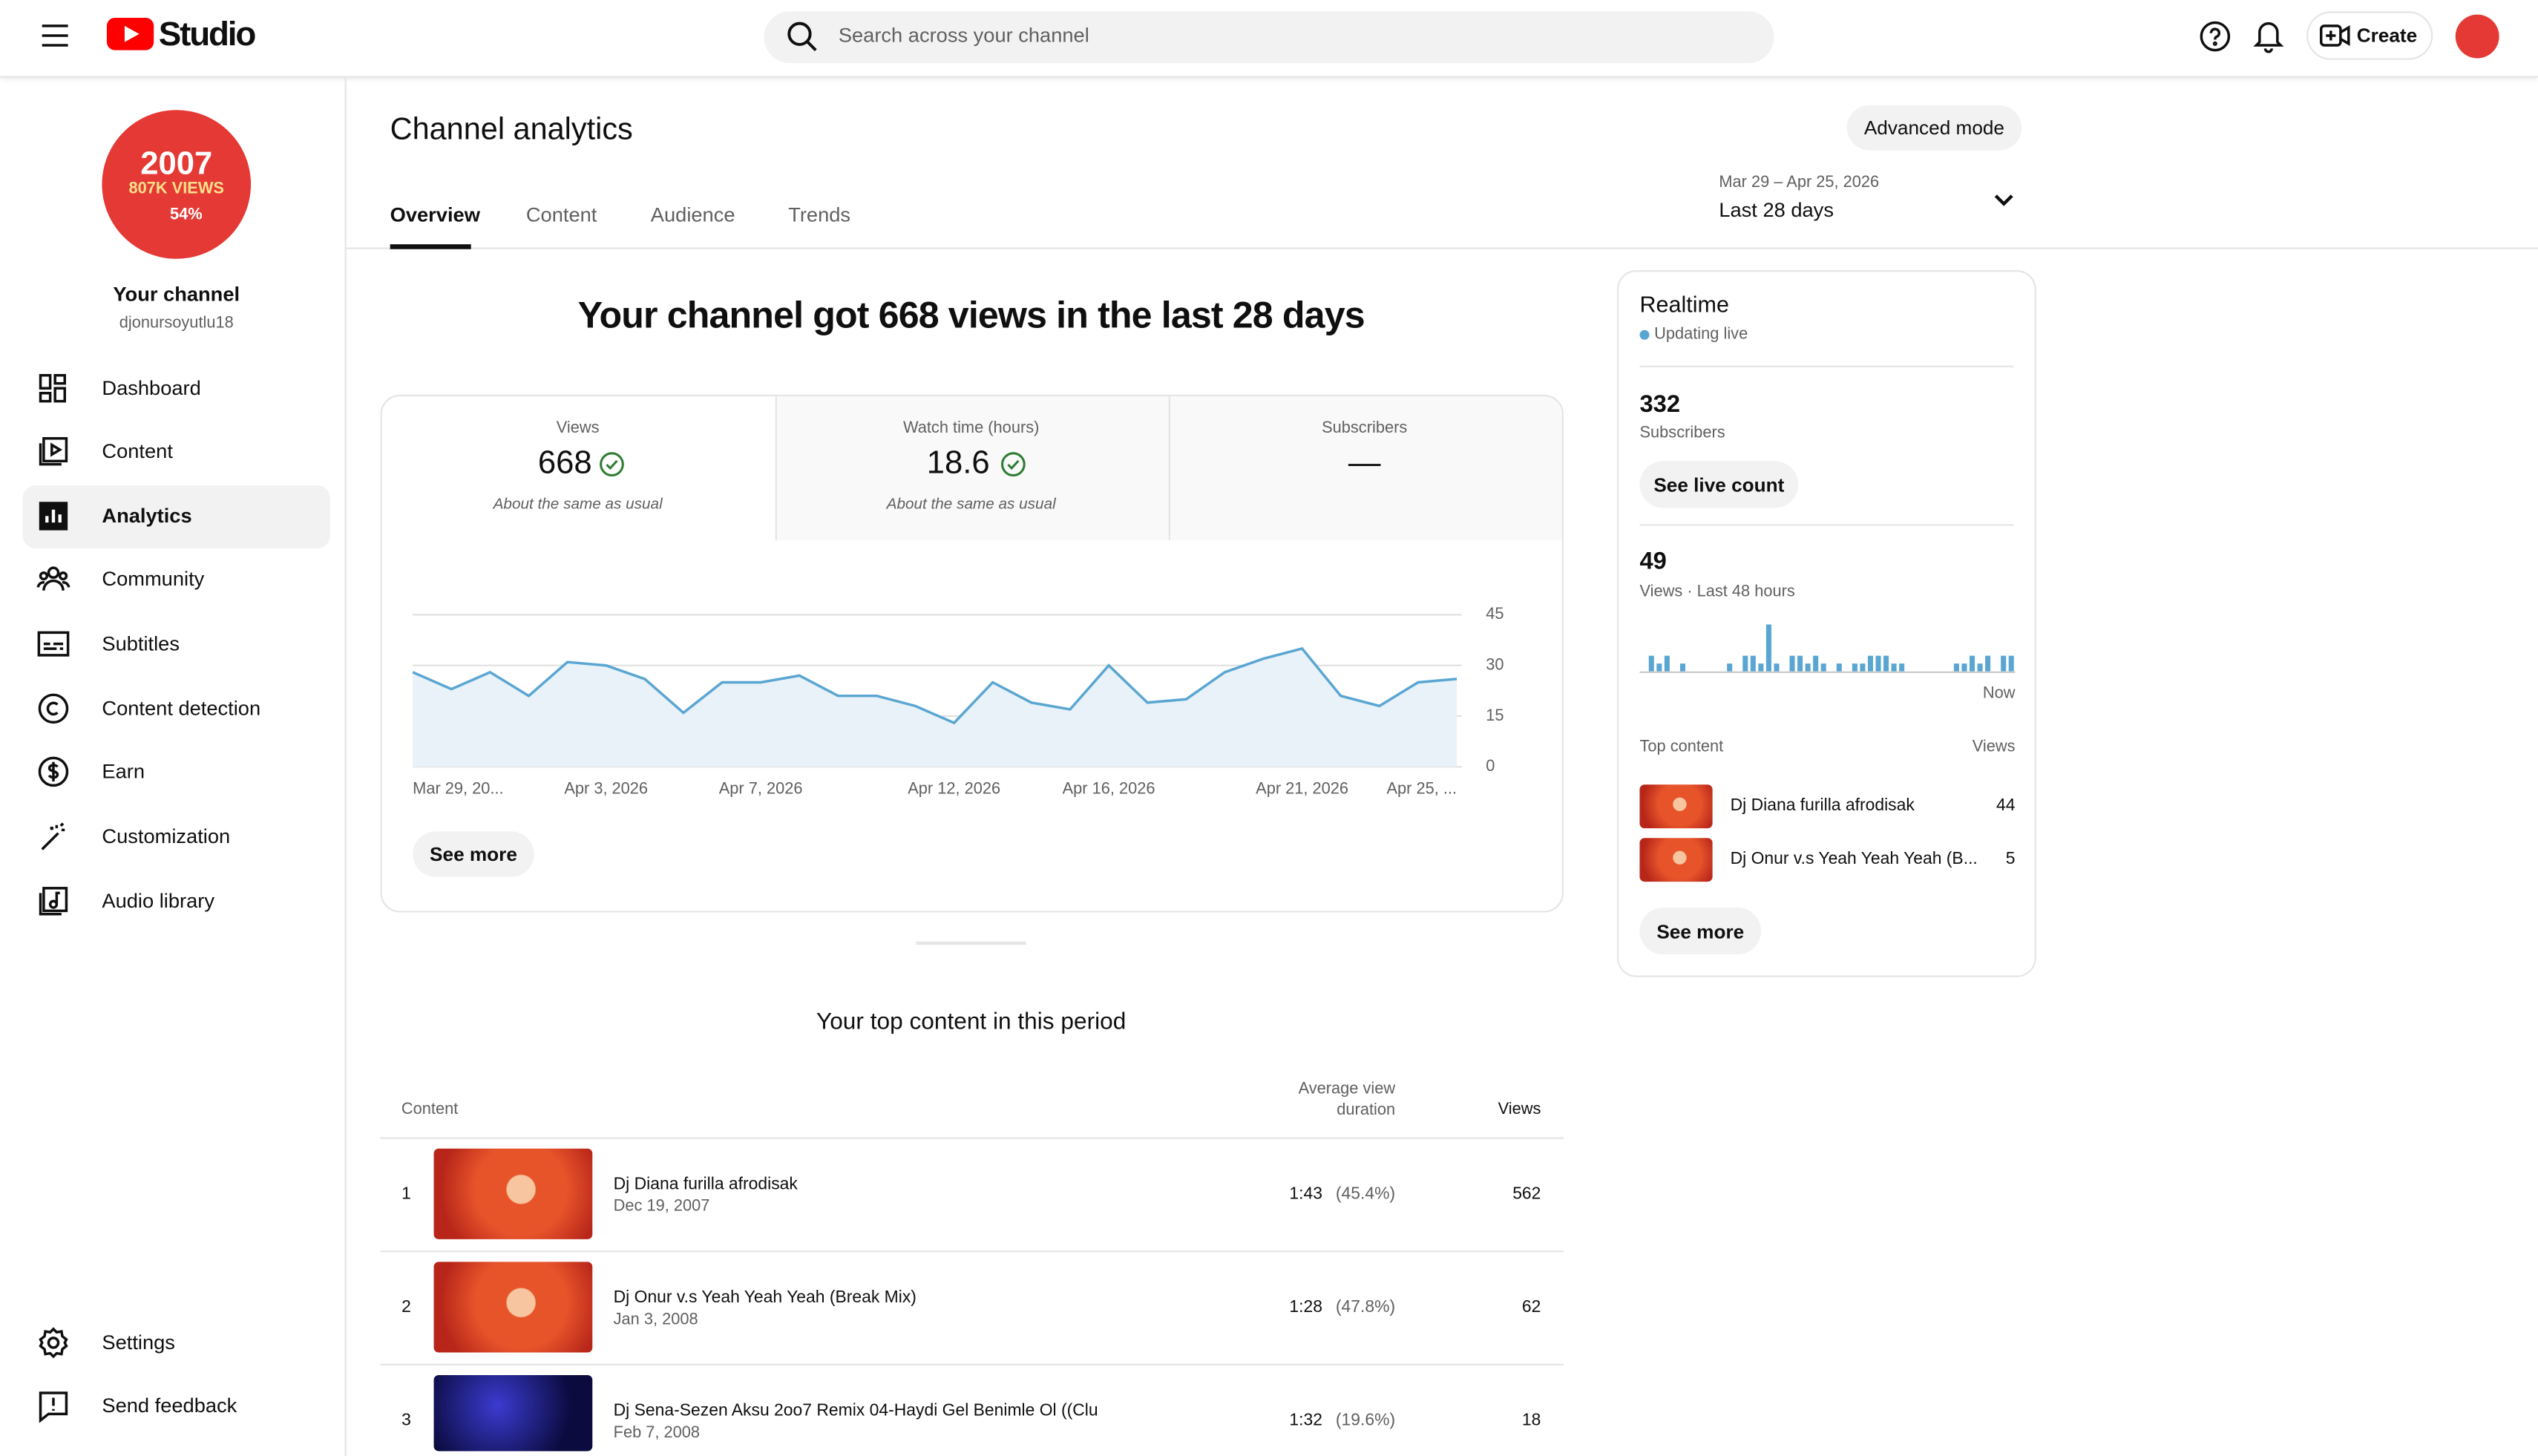 The width and height of the screenshot is (2538, 1456). What do you see at coordinates (55, 36) in the screenshot?
I see `menu-icon` at bounding box center [55, 36].